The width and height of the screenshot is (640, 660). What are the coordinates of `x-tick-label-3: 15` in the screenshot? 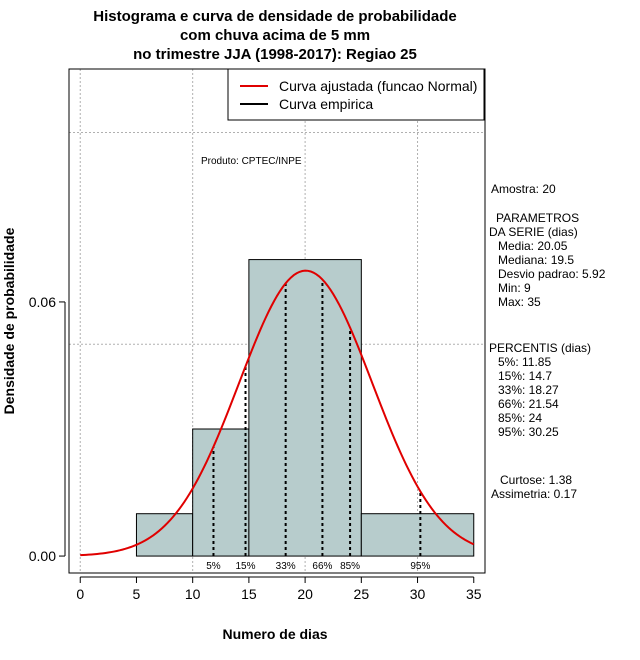 It's located at (249, 594).